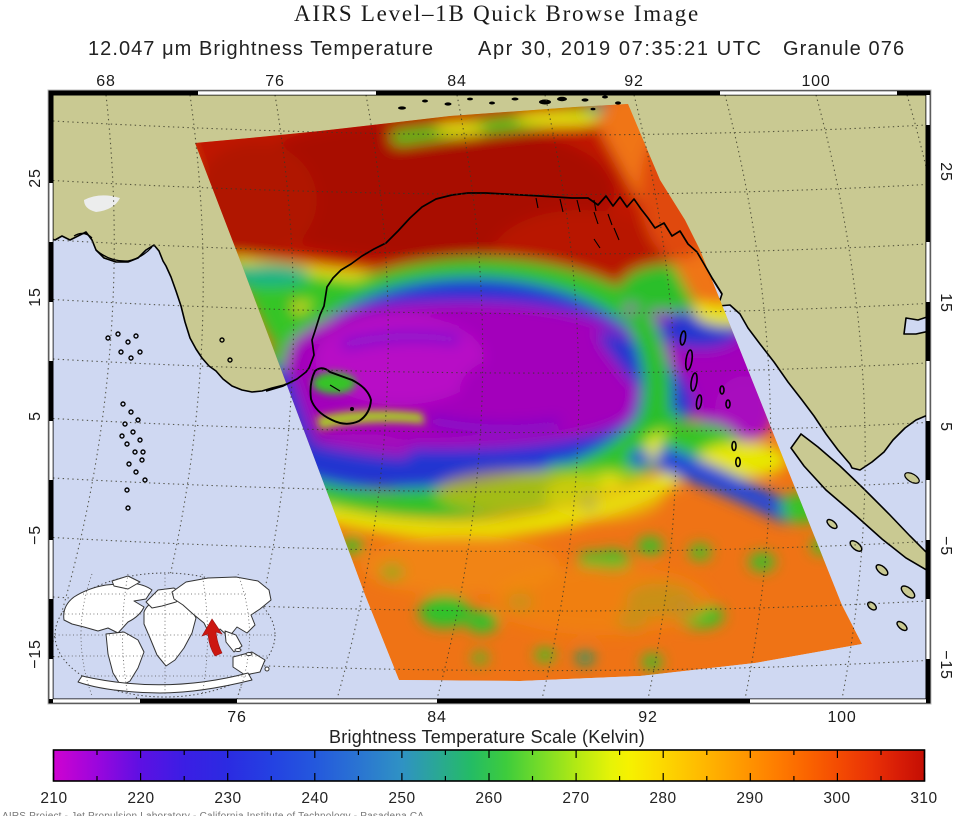  What do you see at coordinates (836, 798) in the screenshot?
I see `svg-text: 300` at bounding box center [836, 798].